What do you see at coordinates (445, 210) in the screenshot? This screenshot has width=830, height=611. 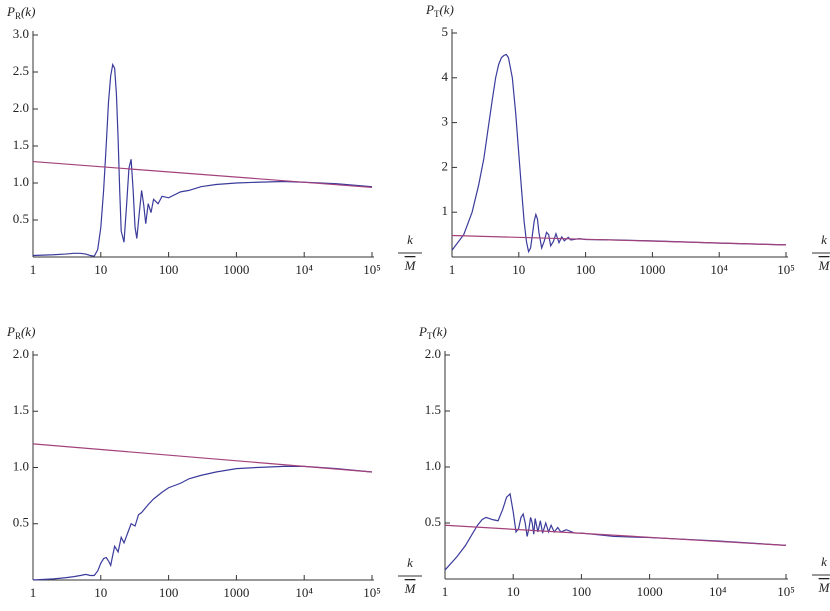 I see `y-tick-label: 1` at bounding box center [445, 210].